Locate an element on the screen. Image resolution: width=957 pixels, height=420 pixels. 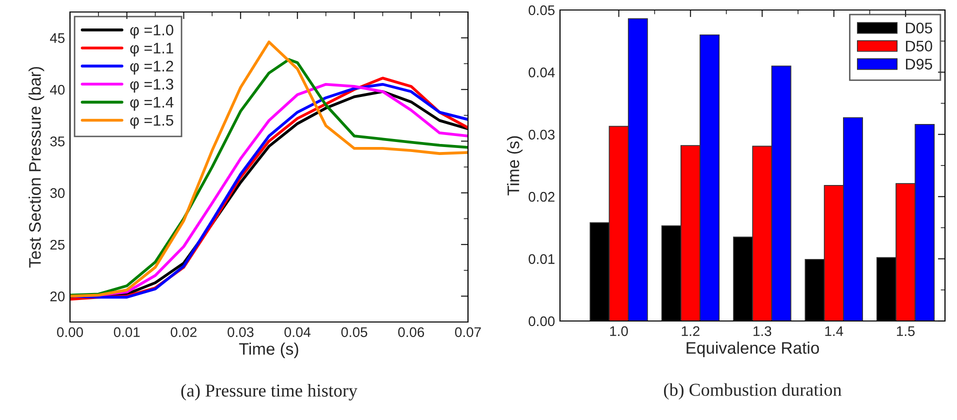
legend-label: φ =1.5 is located at coordinates (152, 122).